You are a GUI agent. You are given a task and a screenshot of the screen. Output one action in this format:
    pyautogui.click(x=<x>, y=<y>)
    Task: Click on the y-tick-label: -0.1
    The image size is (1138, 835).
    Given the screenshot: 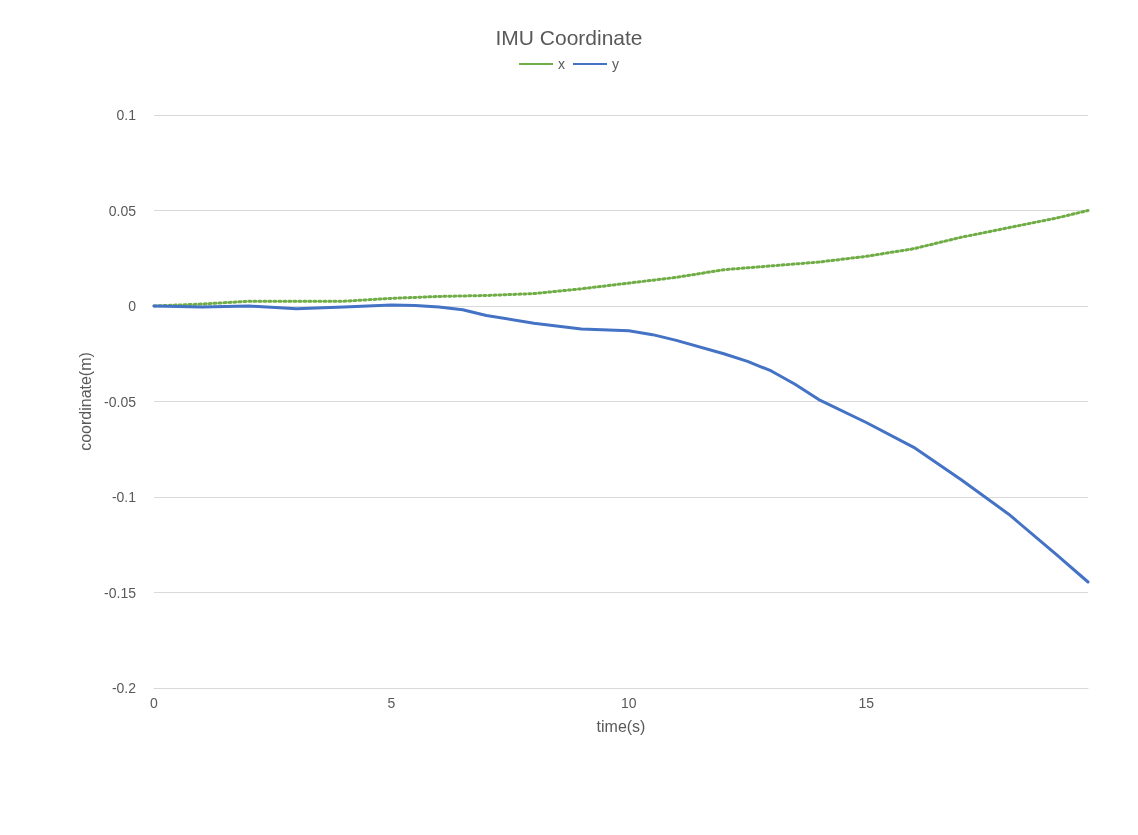 What is the action you would take?
    pyautogui.click(x=124, y=497)
    